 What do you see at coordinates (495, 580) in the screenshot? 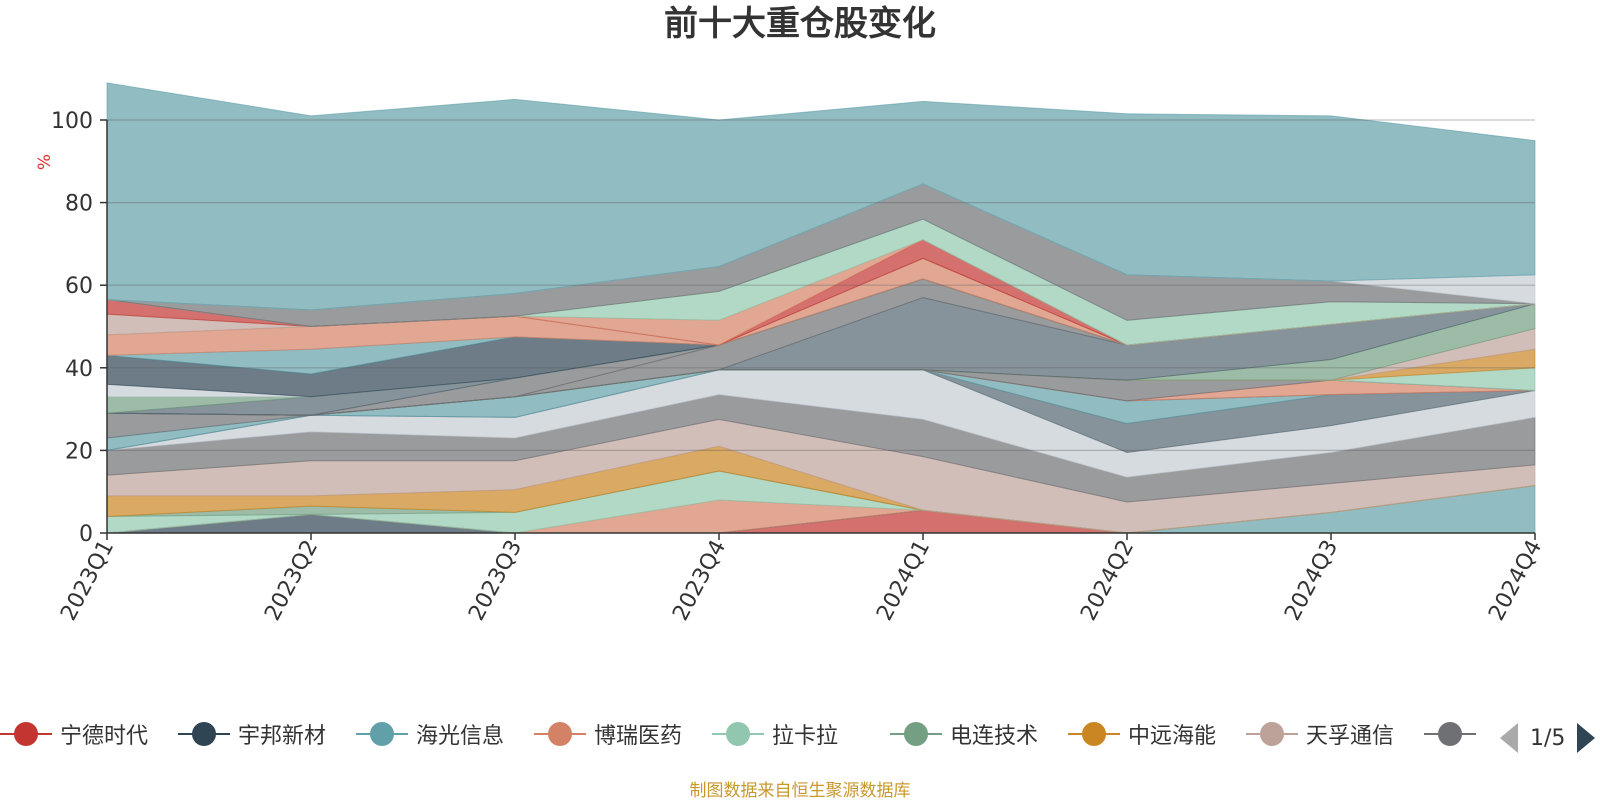
I see `x-tick-label: 2023Q3` at bounding box center [495, 580].